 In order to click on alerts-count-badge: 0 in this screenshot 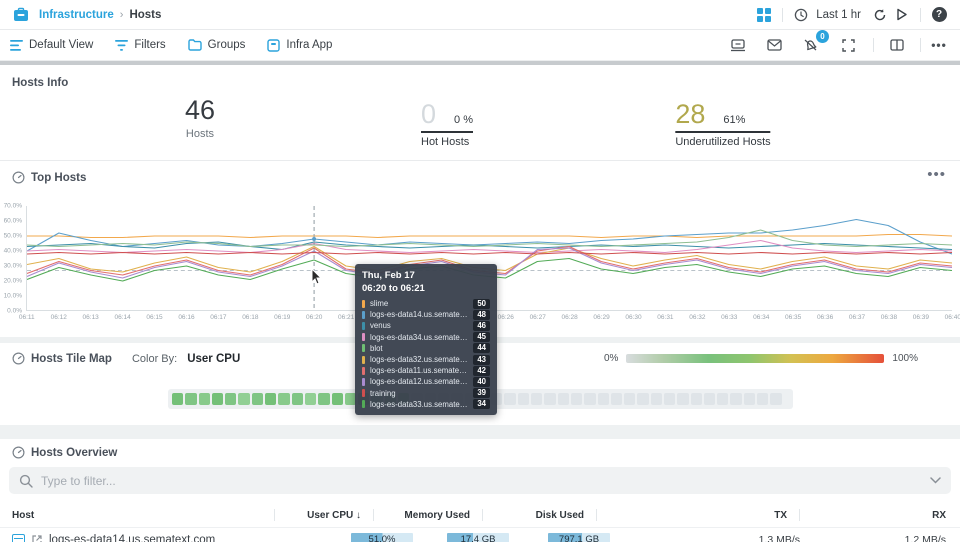, I will do `click(822, 36)`.